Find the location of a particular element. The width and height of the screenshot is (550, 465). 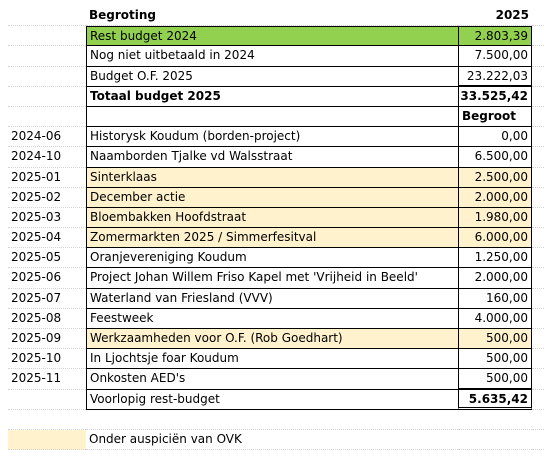

summary-label: Rest budget 2024 is located at coordinates (272, 36).